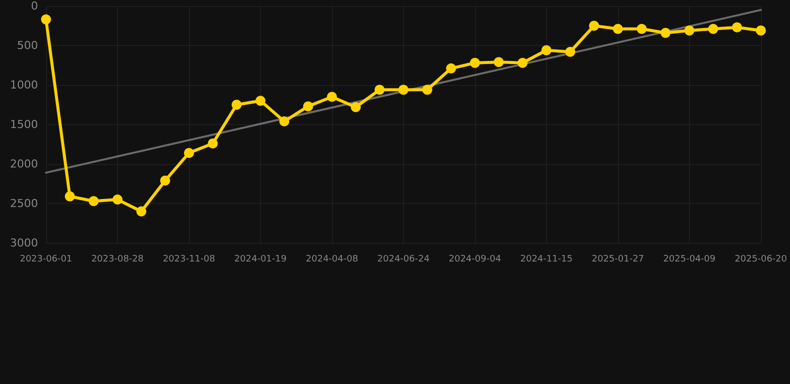 This screenshot has width=790, height=384. Describe the element at coordinates (546, 259) in the screenshot. I see `x-tick-label: 2024-11-15` at that location.